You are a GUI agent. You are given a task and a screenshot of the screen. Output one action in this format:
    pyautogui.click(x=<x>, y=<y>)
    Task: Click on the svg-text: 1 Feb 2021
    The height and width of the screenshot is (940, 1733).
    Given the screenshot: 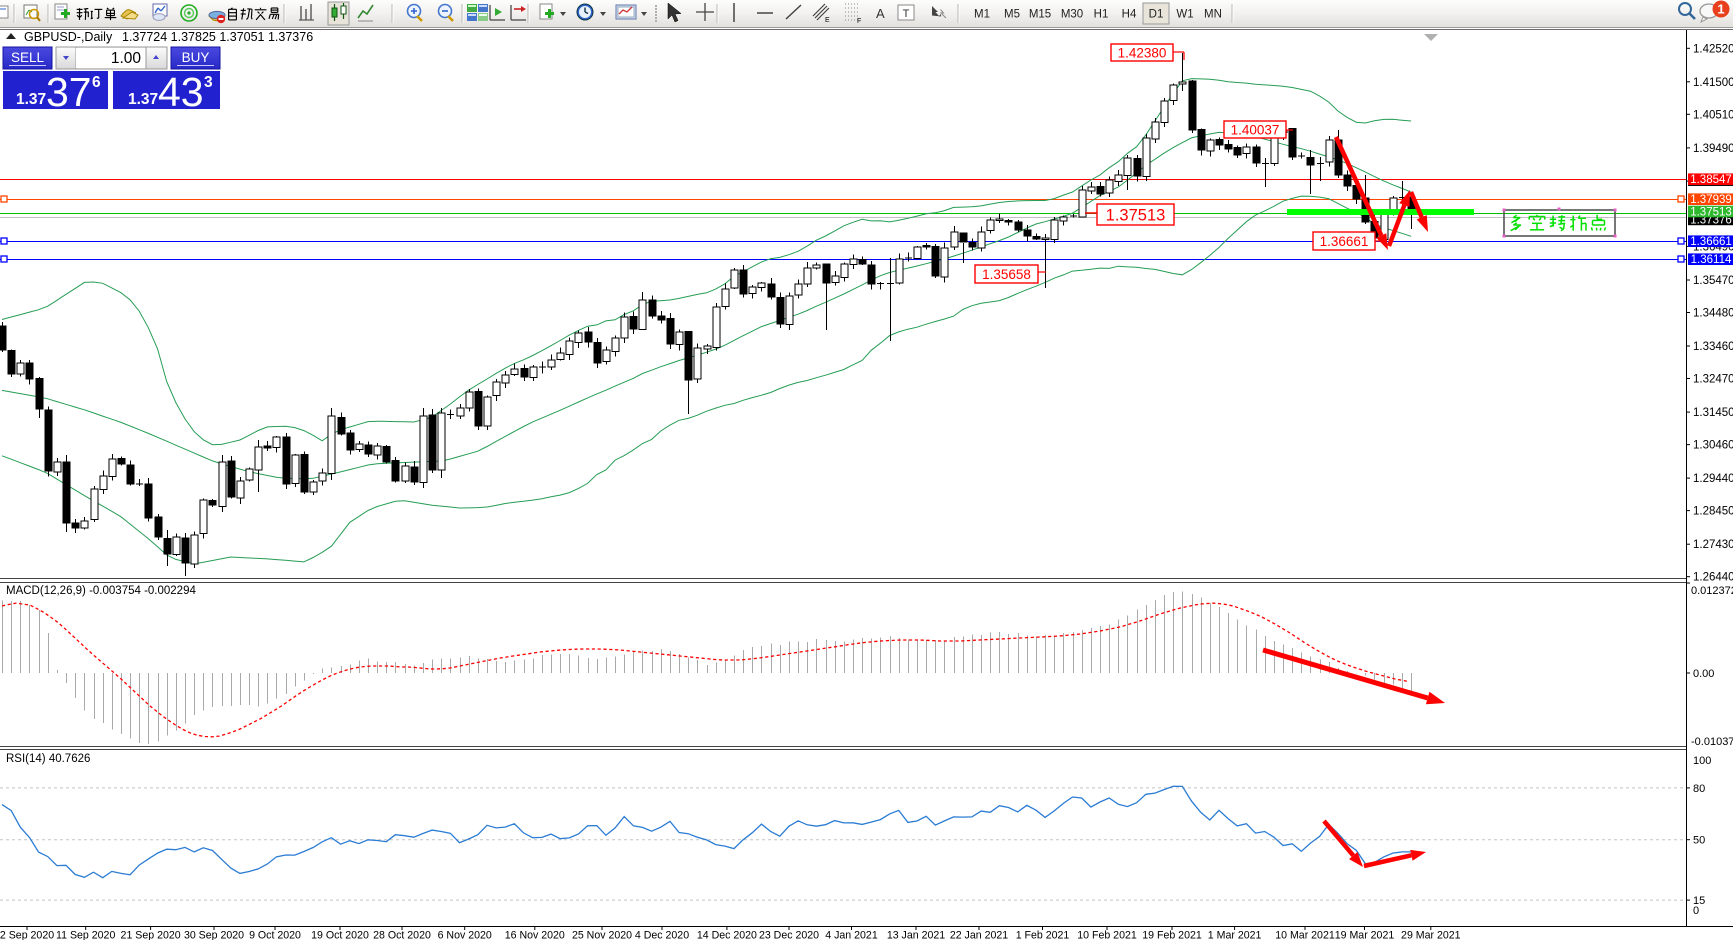 What is the action you would take?
    pyautogui.click(x=1043, y=935)
    